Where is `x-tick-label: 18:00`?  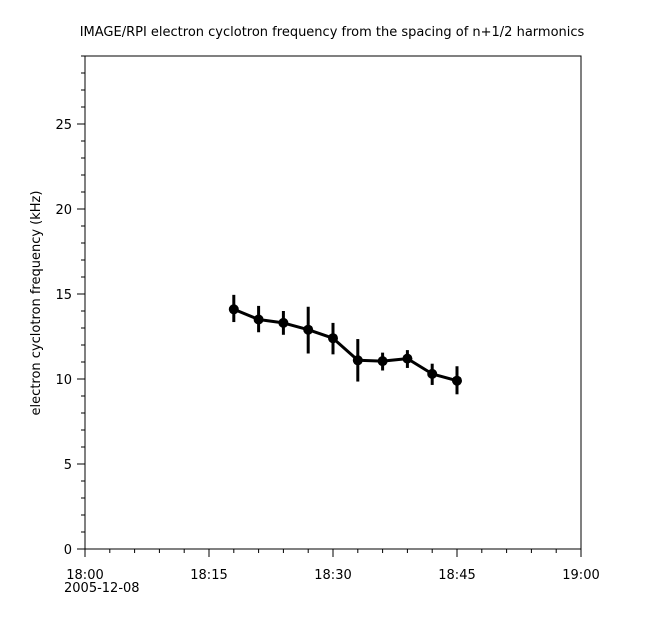 x-tick-label: 18:00 is located at coordinates (84, 575).